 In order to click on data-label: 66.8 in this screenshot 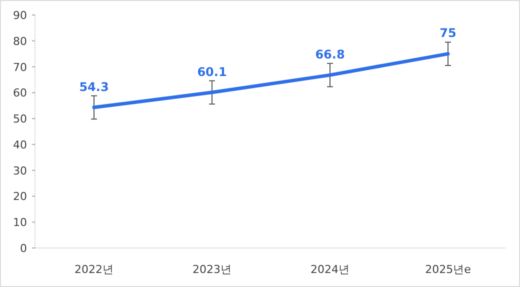, I will do `click(330, 54)`.